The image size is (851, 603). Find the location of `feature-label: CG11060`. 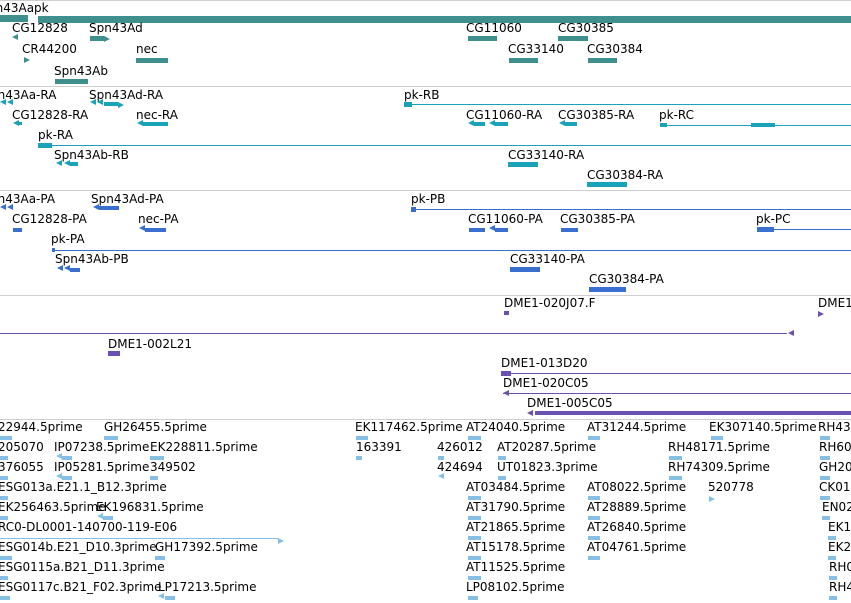

feature-label: CG11060 is located at coordinates (494, 28).